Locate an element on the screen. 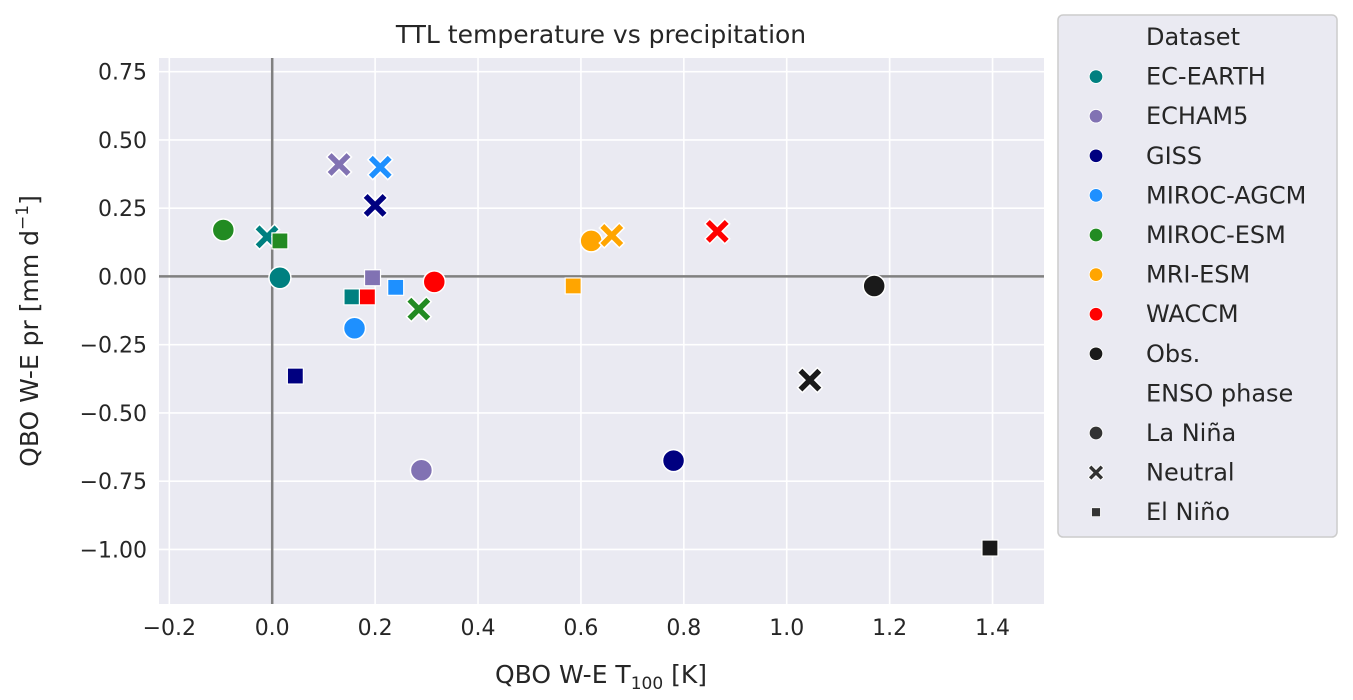  legend-title-dataset: Dataset is located at coordinates (1193, 37).